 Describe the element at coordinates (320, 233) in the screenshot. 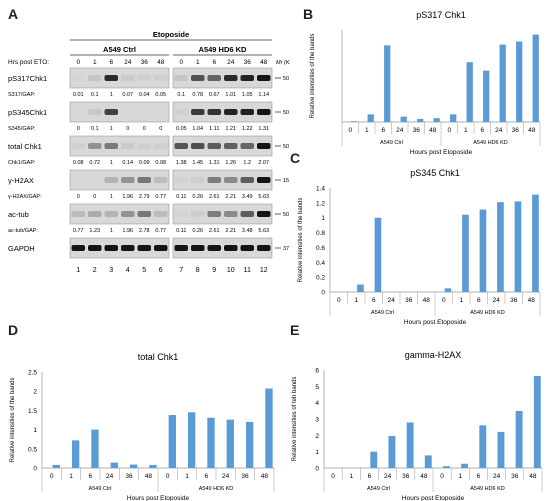

I see `y-tick-label: 0.8` at that location.